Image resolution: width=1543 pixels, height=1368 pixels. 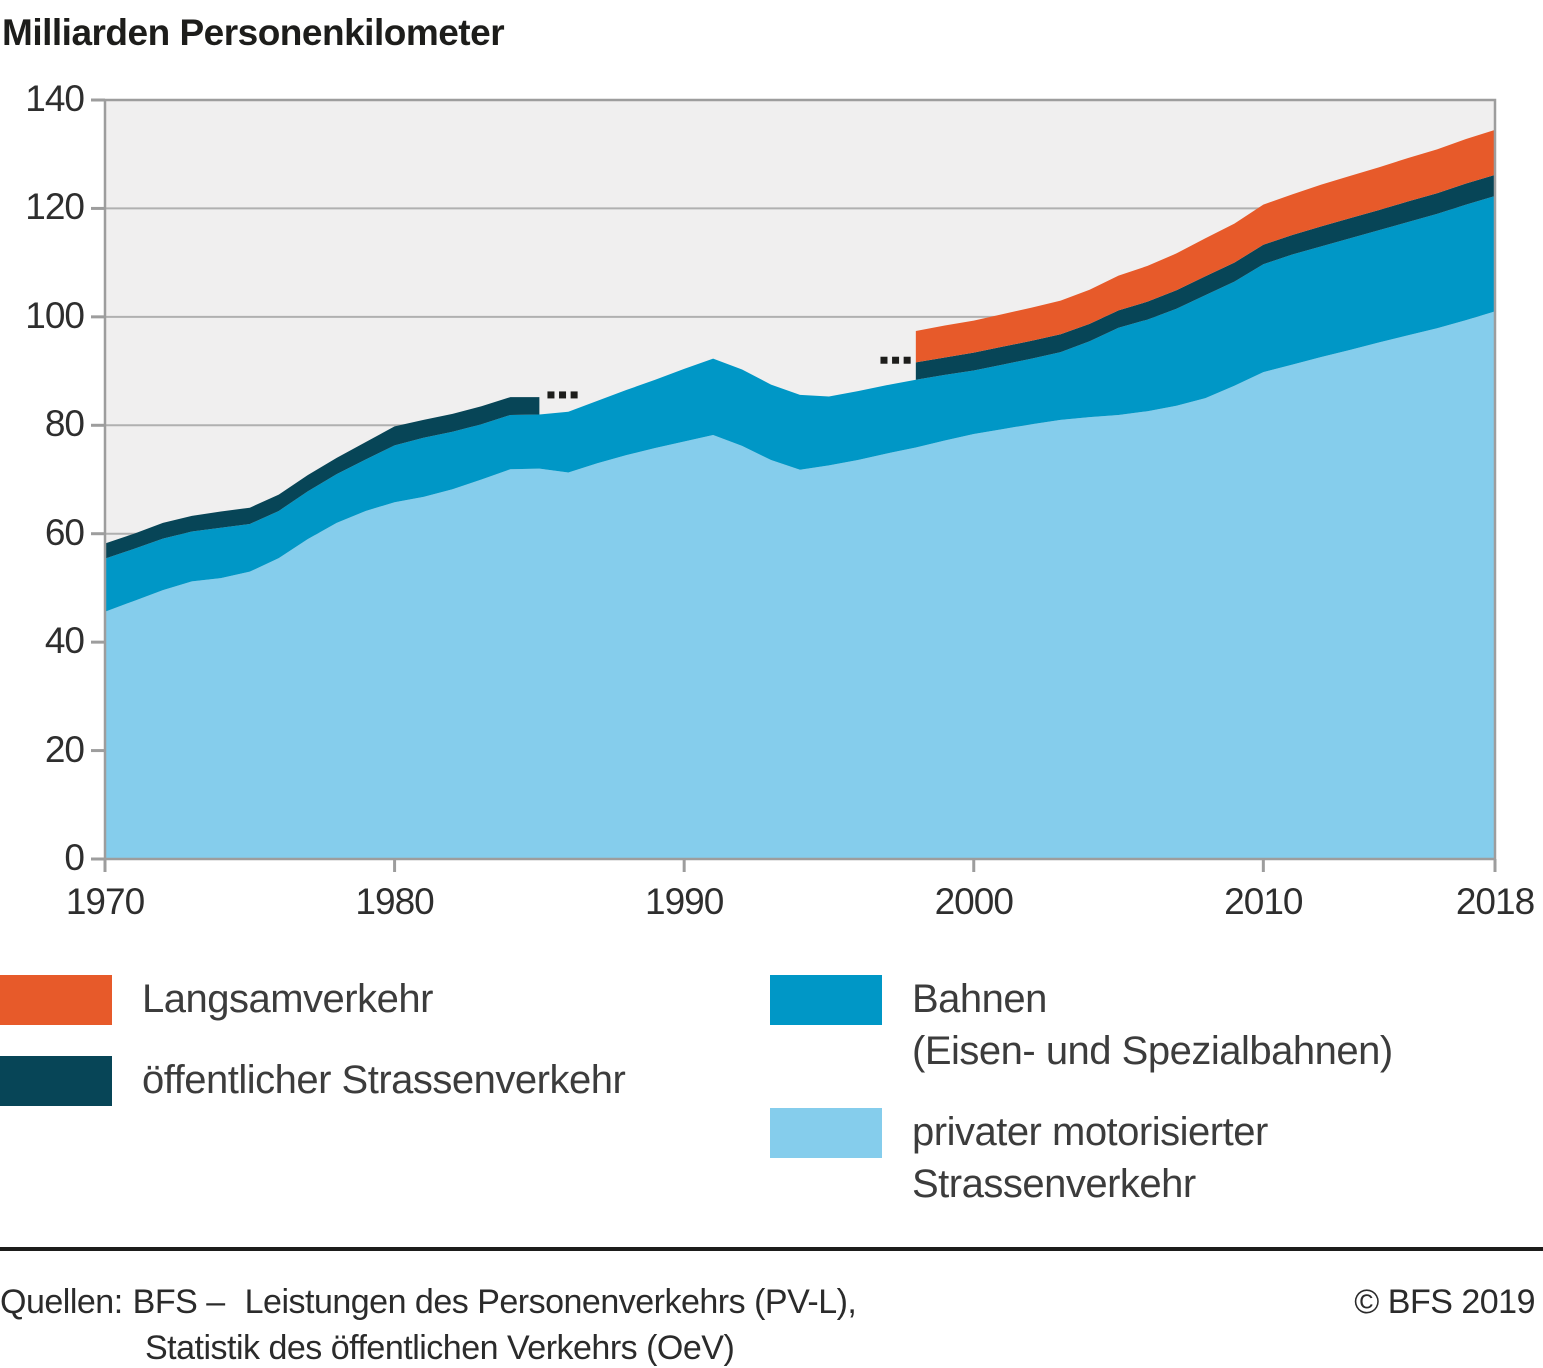 What do you see at coordinates (64, 641) in the screenshot?
I see `y-tick-label: 40` at bounding box center [64, 641].